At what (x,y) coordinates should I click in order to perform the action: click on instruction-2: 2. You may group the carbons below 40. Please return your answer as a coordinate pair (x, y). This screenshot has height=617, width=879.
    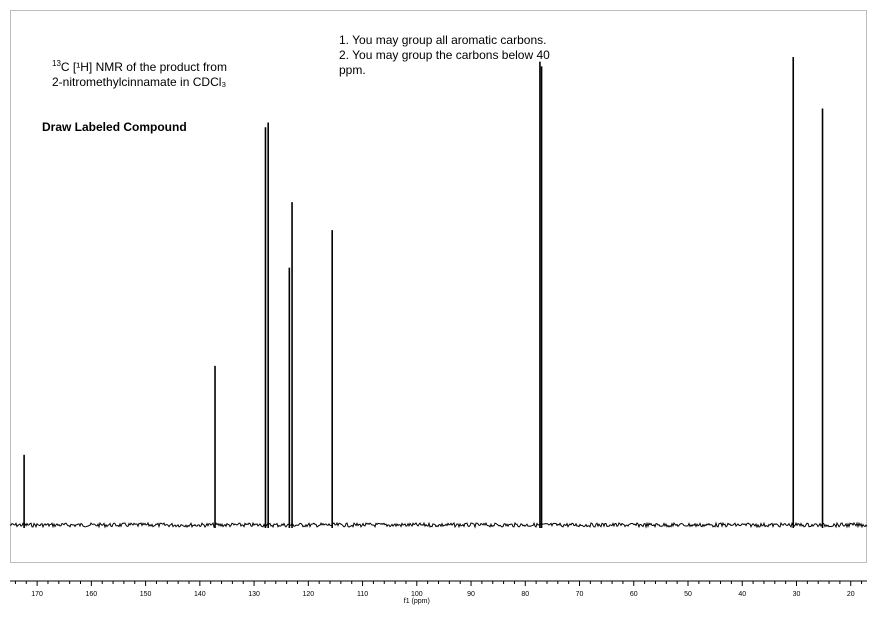
    Looking at the image, I should click on (444, 55).